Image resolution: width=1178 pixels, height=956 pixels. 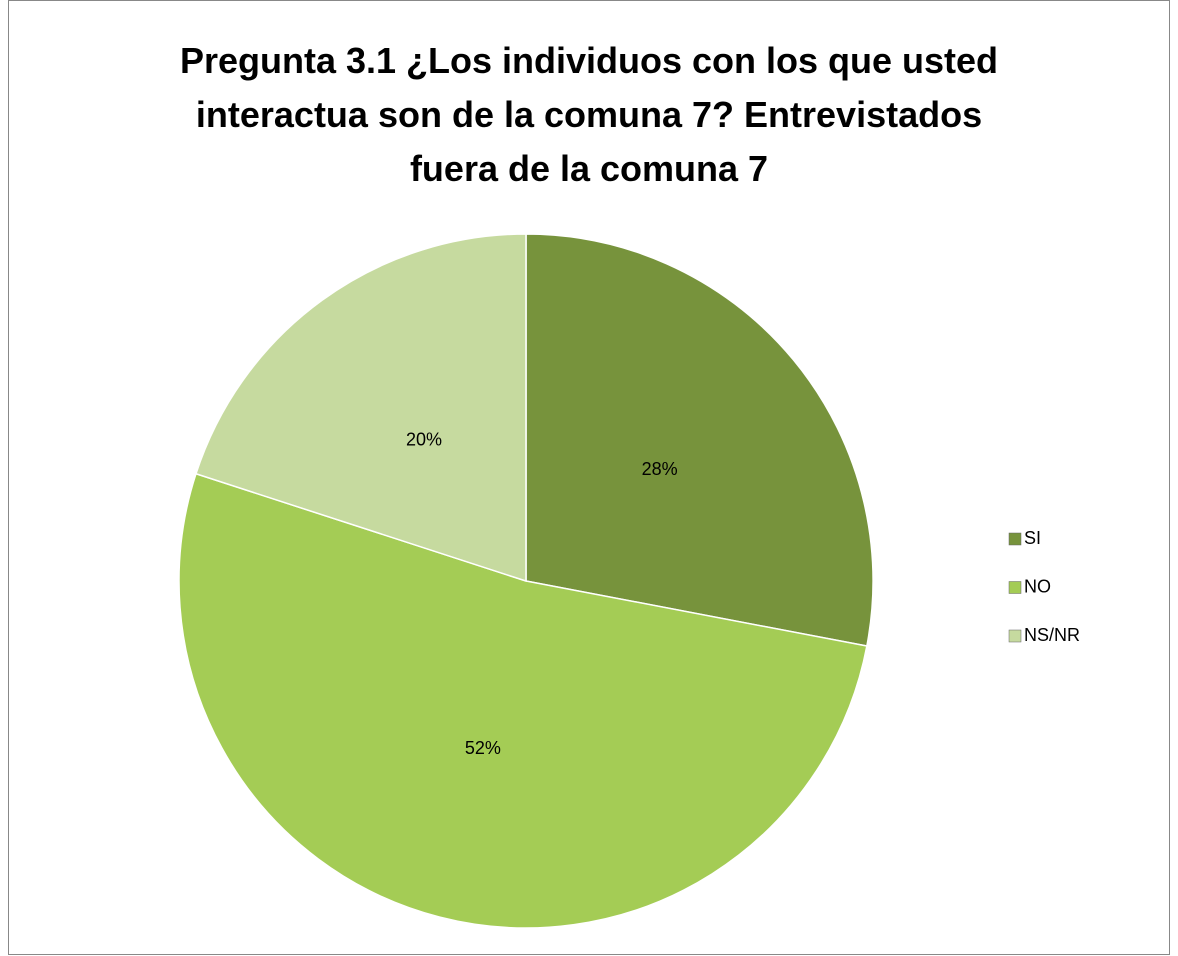 I want to click on data-label: 52%, so click(x=483, y=748).